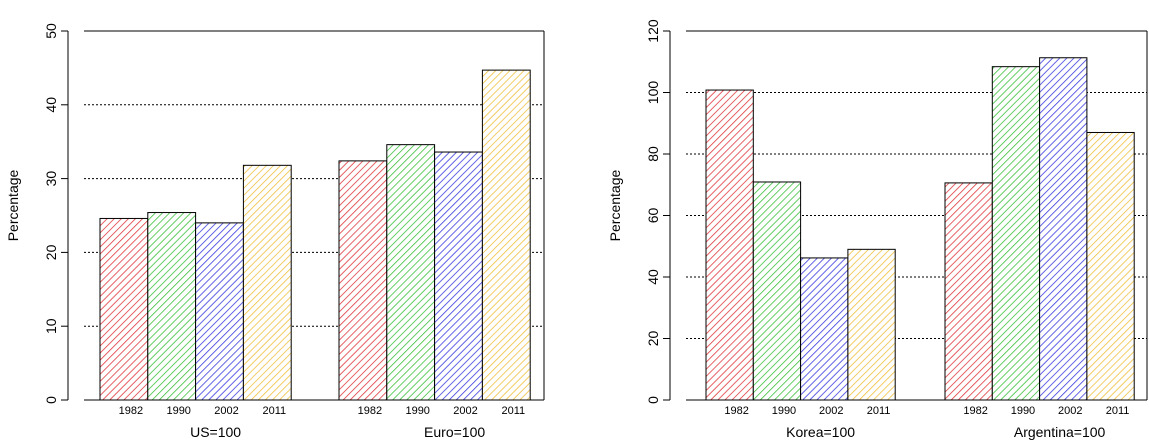 Image resolution: width=1149 pixels, height=448 pixels. I want to click on bar-1990-Korea=100, so click(777, 291).